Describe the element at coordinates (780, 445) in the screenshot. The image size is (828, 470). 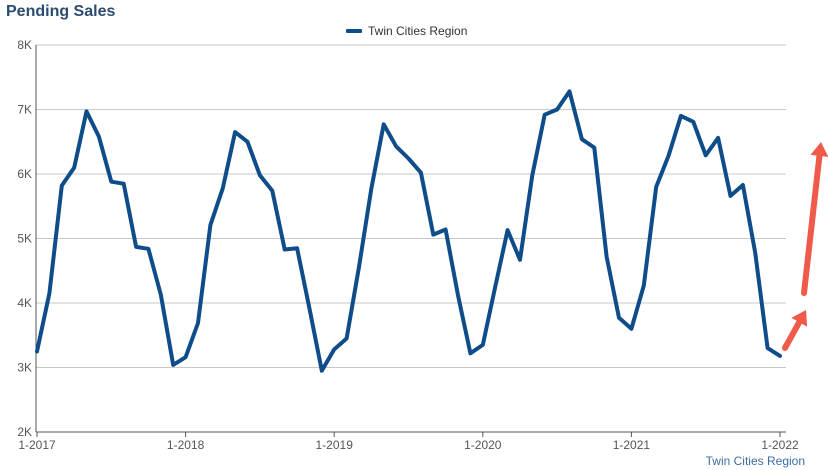
I see `x-tick-label: 1-2022` at that location.